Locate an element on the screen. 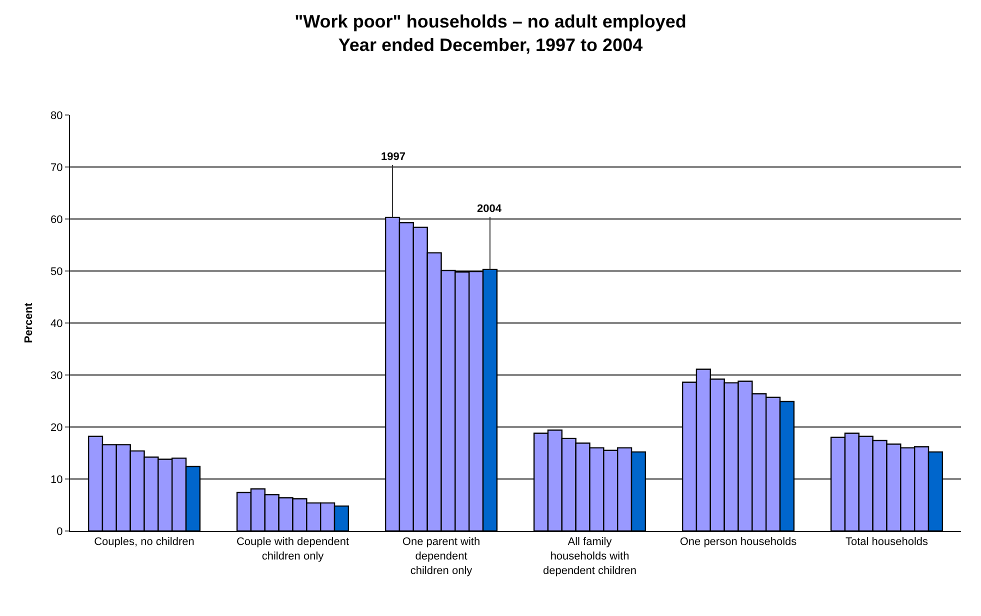 The width and height of the screenshot is (981, 616). x-tick-label: One parent with dependent children only is located at coordinates (441, 556).